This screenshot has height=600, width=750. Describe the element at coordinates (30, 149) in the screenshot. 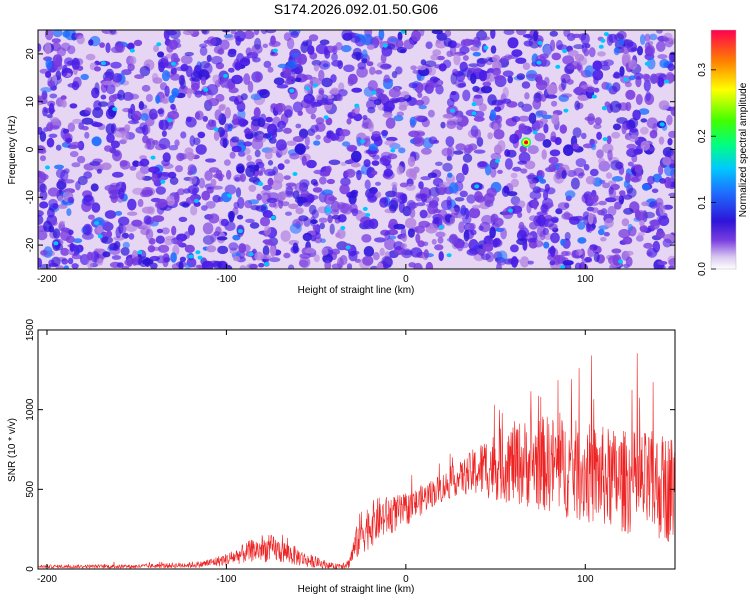

I see `y-tick-label: 0` at that location.